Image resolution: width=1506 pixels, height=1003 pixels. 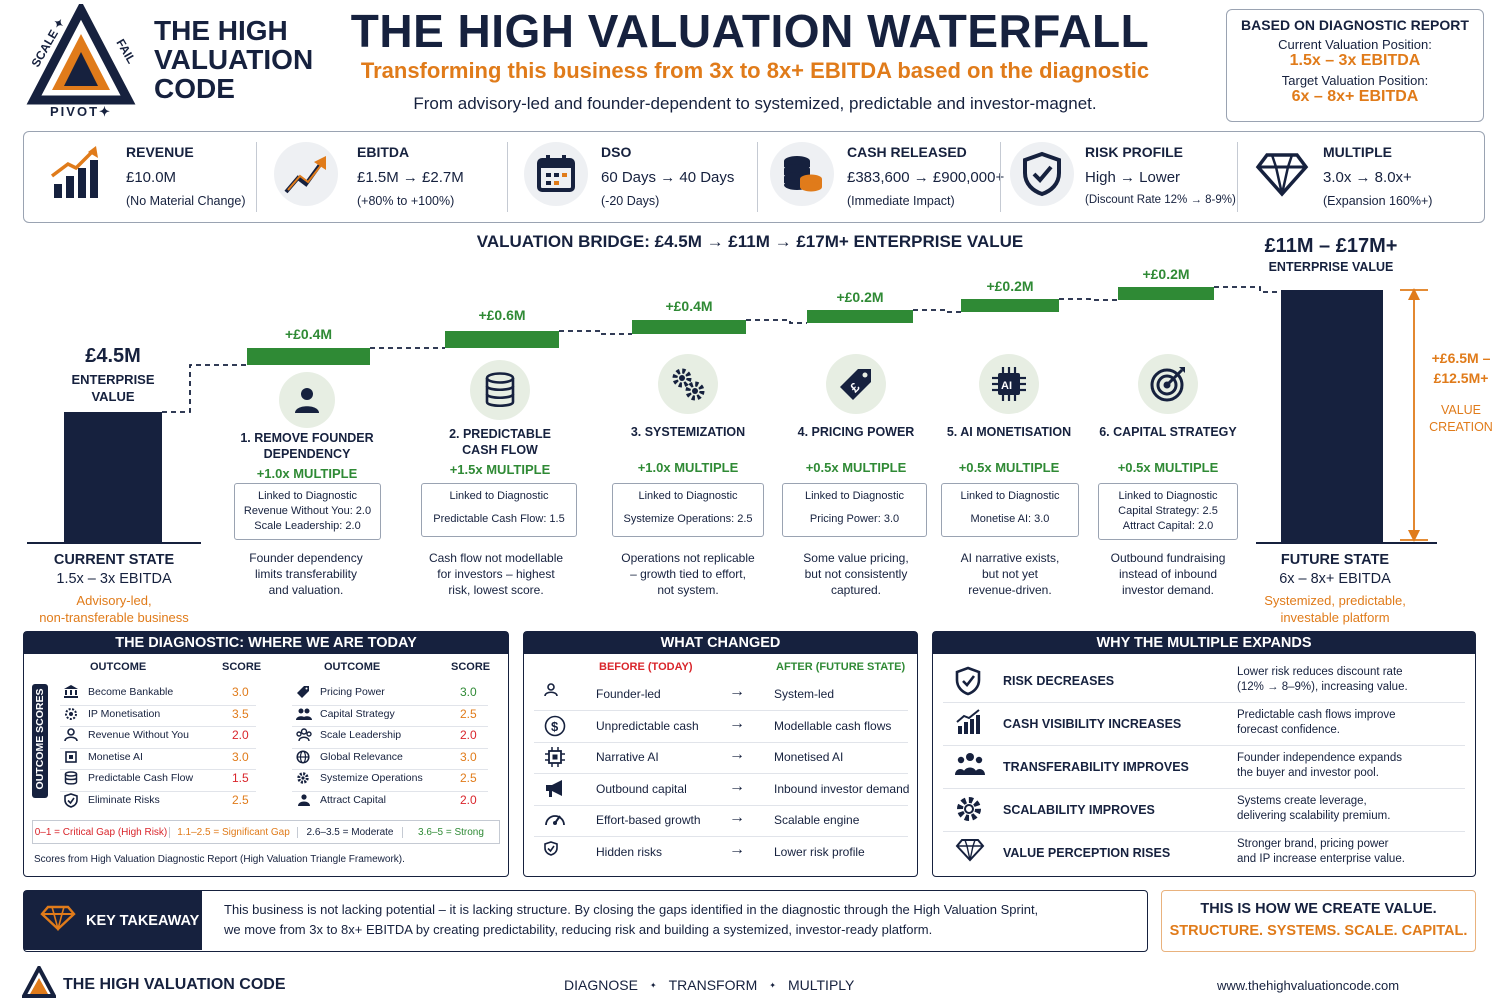 What do you see at coordinates (410, 177) in the screenshot?
I see `kpi-value: £1.5M → £2.7M` at bounding box center [410, 177].